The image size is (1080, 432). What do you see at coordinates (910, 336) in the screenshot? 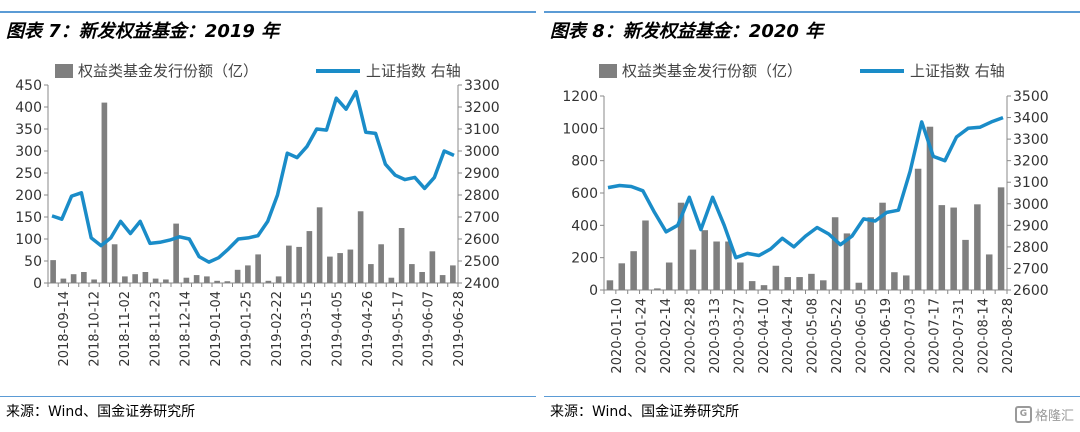
I see `x-tick-label: 2020-07-03` at bounding box center [910, 336].